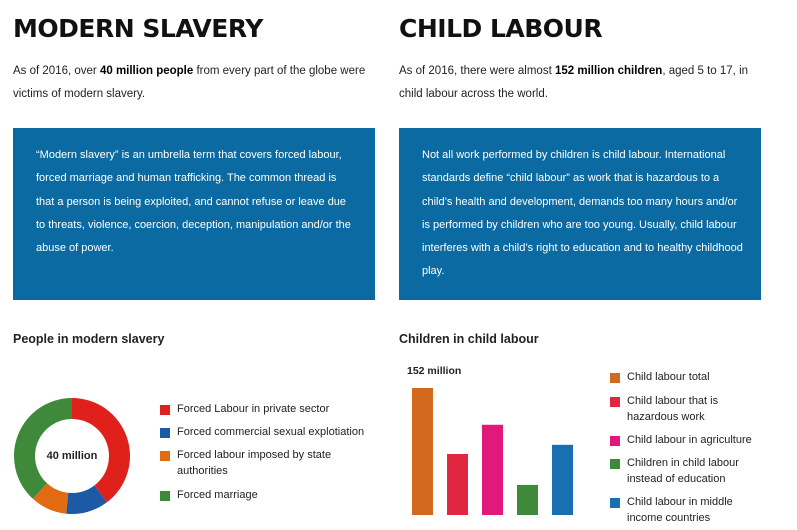 Image resolution: width=797 pixels, height=530 pixels. What do you see at coordinates (253, 409) in the screenshot?
I see `legend-label: Forced Labour in private sector` at bounding box center [253, 409].